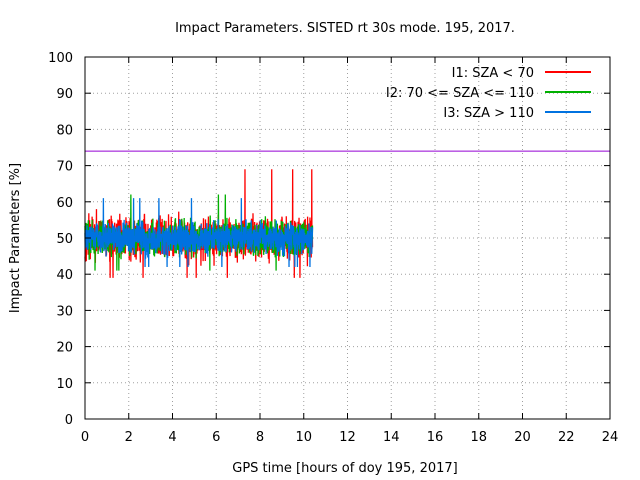 The width and height of the screenshot is (640, 480). I want to click on x-tick-label: 14, so click(391, 437).